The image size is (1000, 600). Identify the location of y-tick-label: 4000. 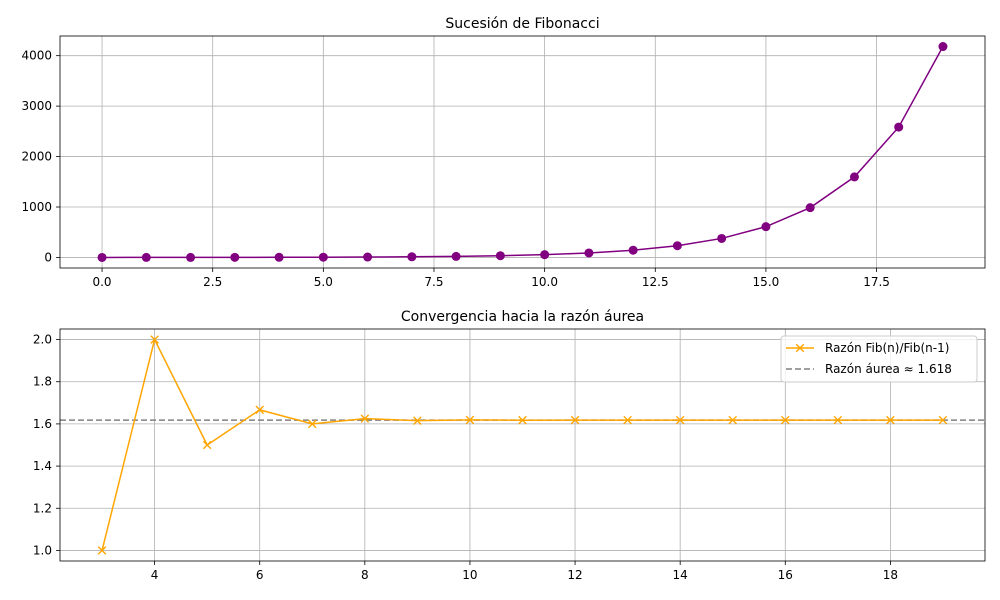
(36, 56).